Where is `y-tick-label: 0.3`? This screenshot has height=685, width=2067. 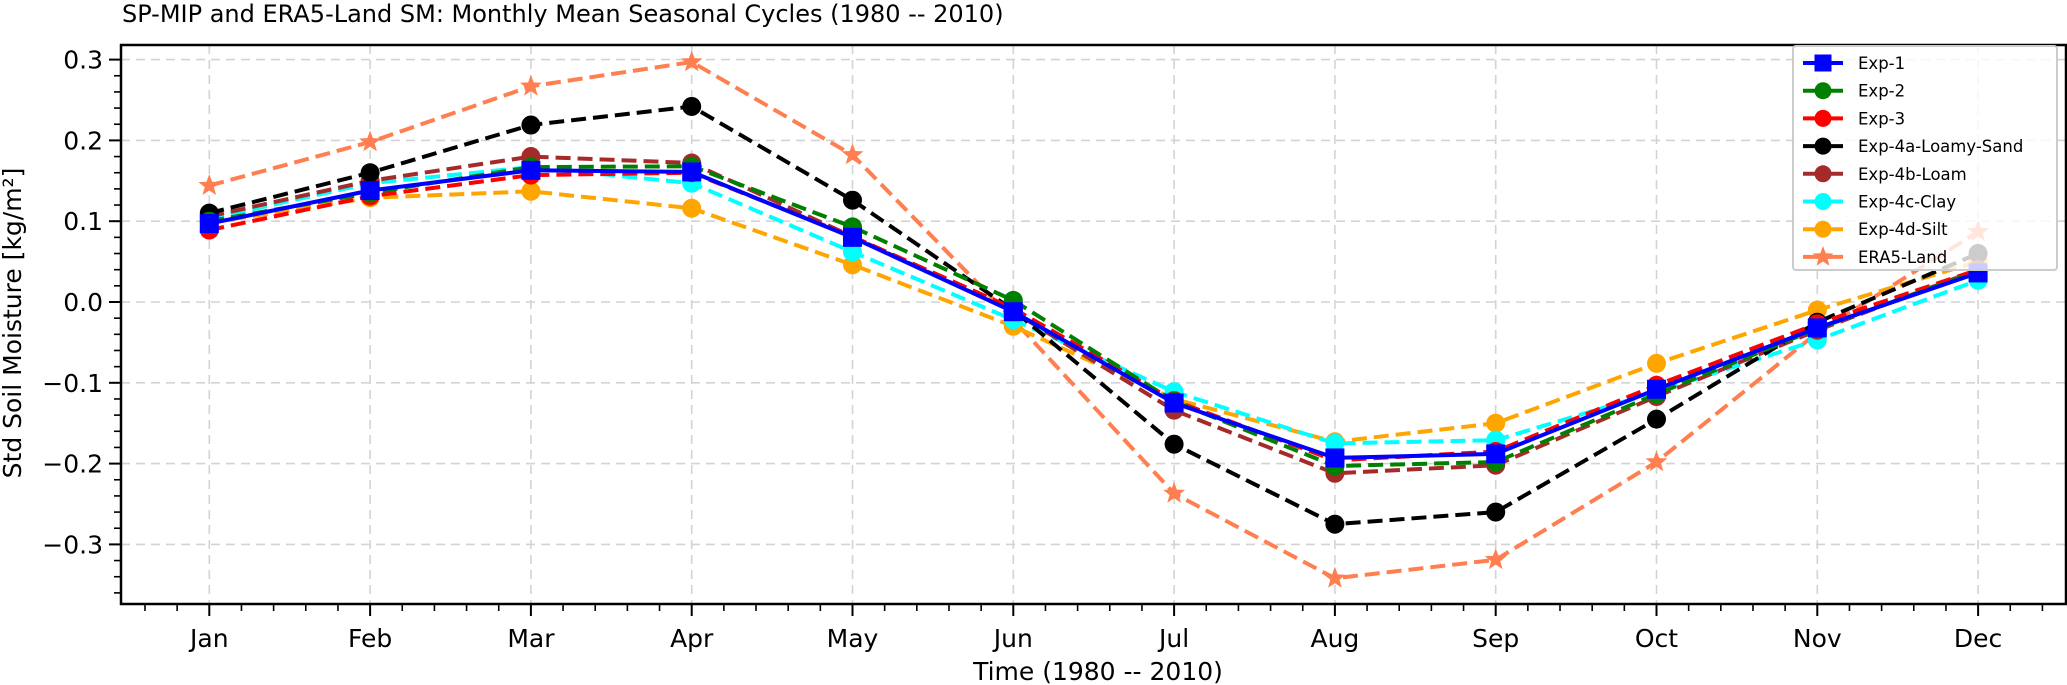
y-tick-label: 0.3 is located at coordinates (83, 60).